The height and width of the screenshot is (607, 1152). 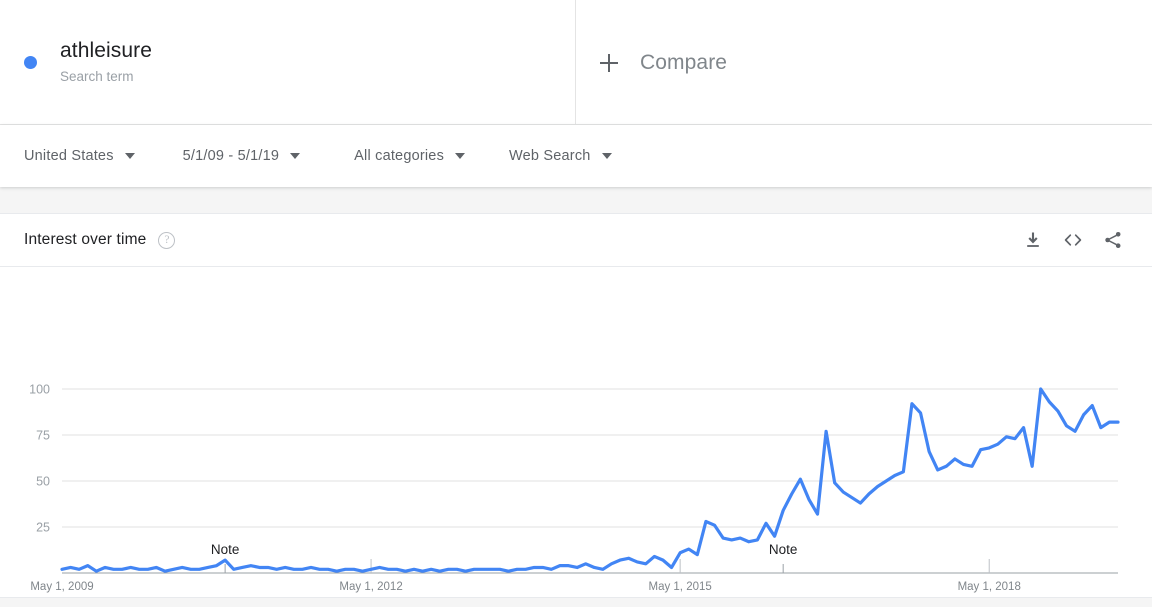 What do you see at coordinates (989, 587) in the screenshot?
I see `x-axis-tick: May 1, 2018` at bounding box center [989, 587].